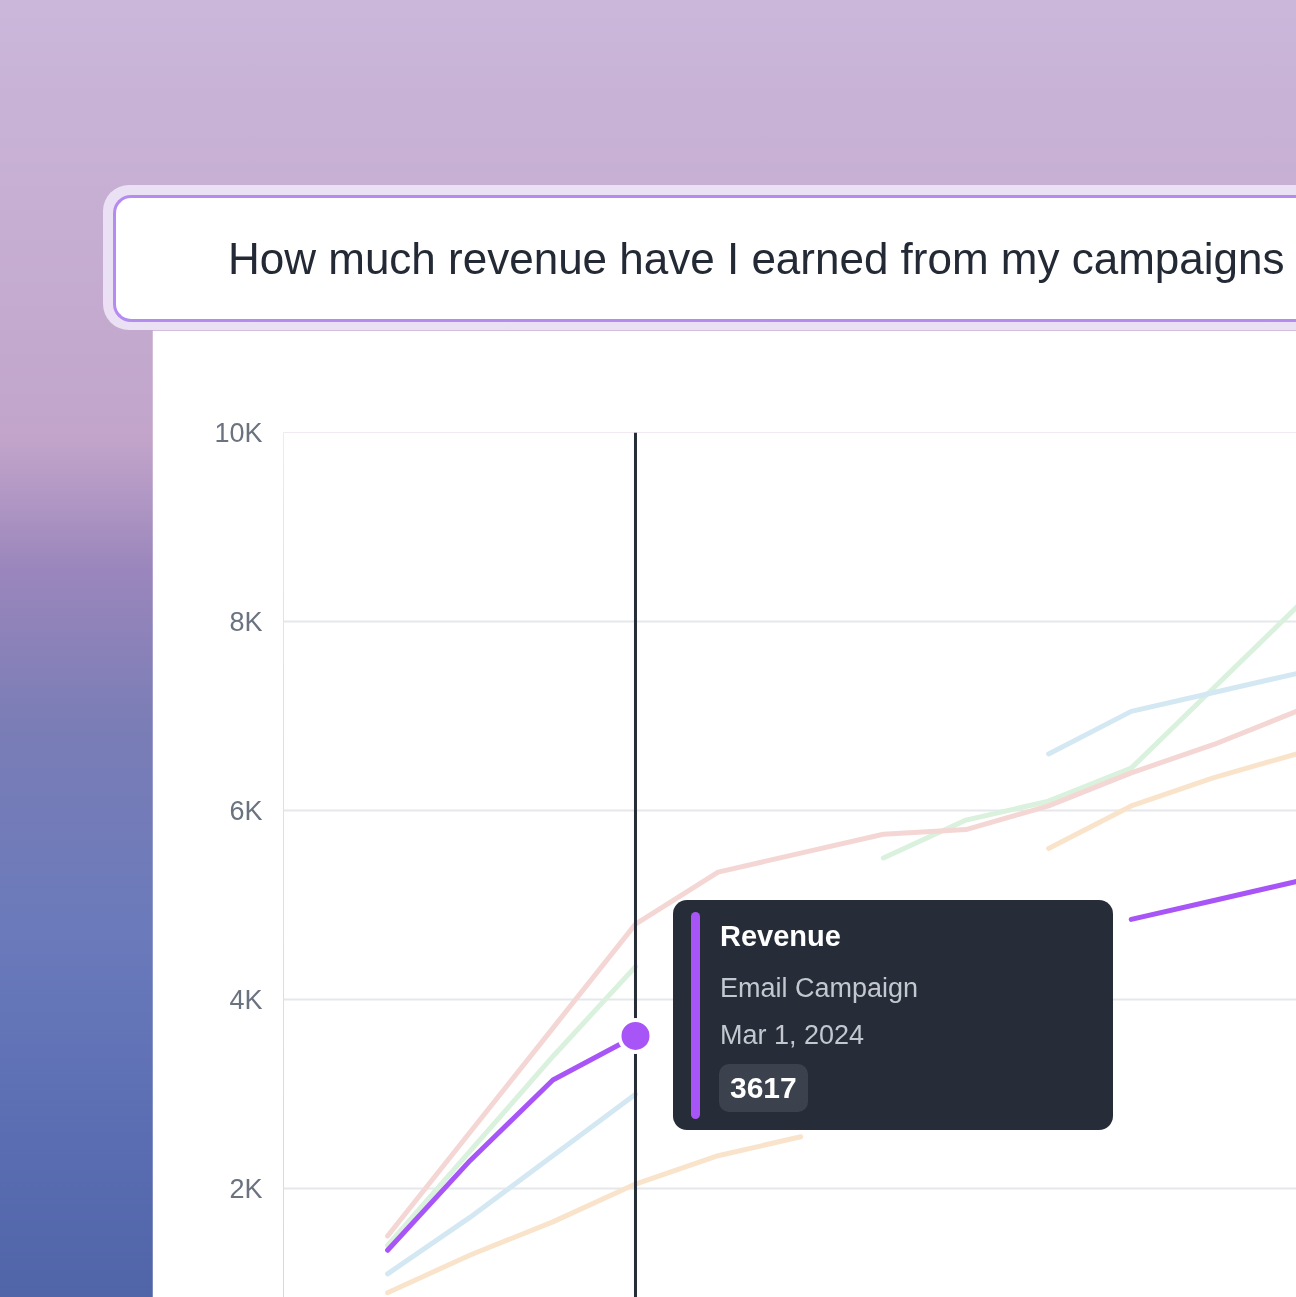  I want to click on text: Email Campaign, so click(819, 988).